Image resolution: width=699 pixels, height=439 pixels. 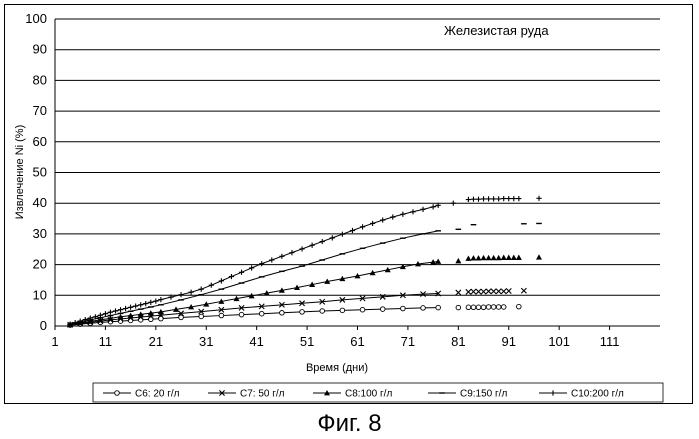 I want to click on y-tick-label: 40, so click(x=40, y=202).